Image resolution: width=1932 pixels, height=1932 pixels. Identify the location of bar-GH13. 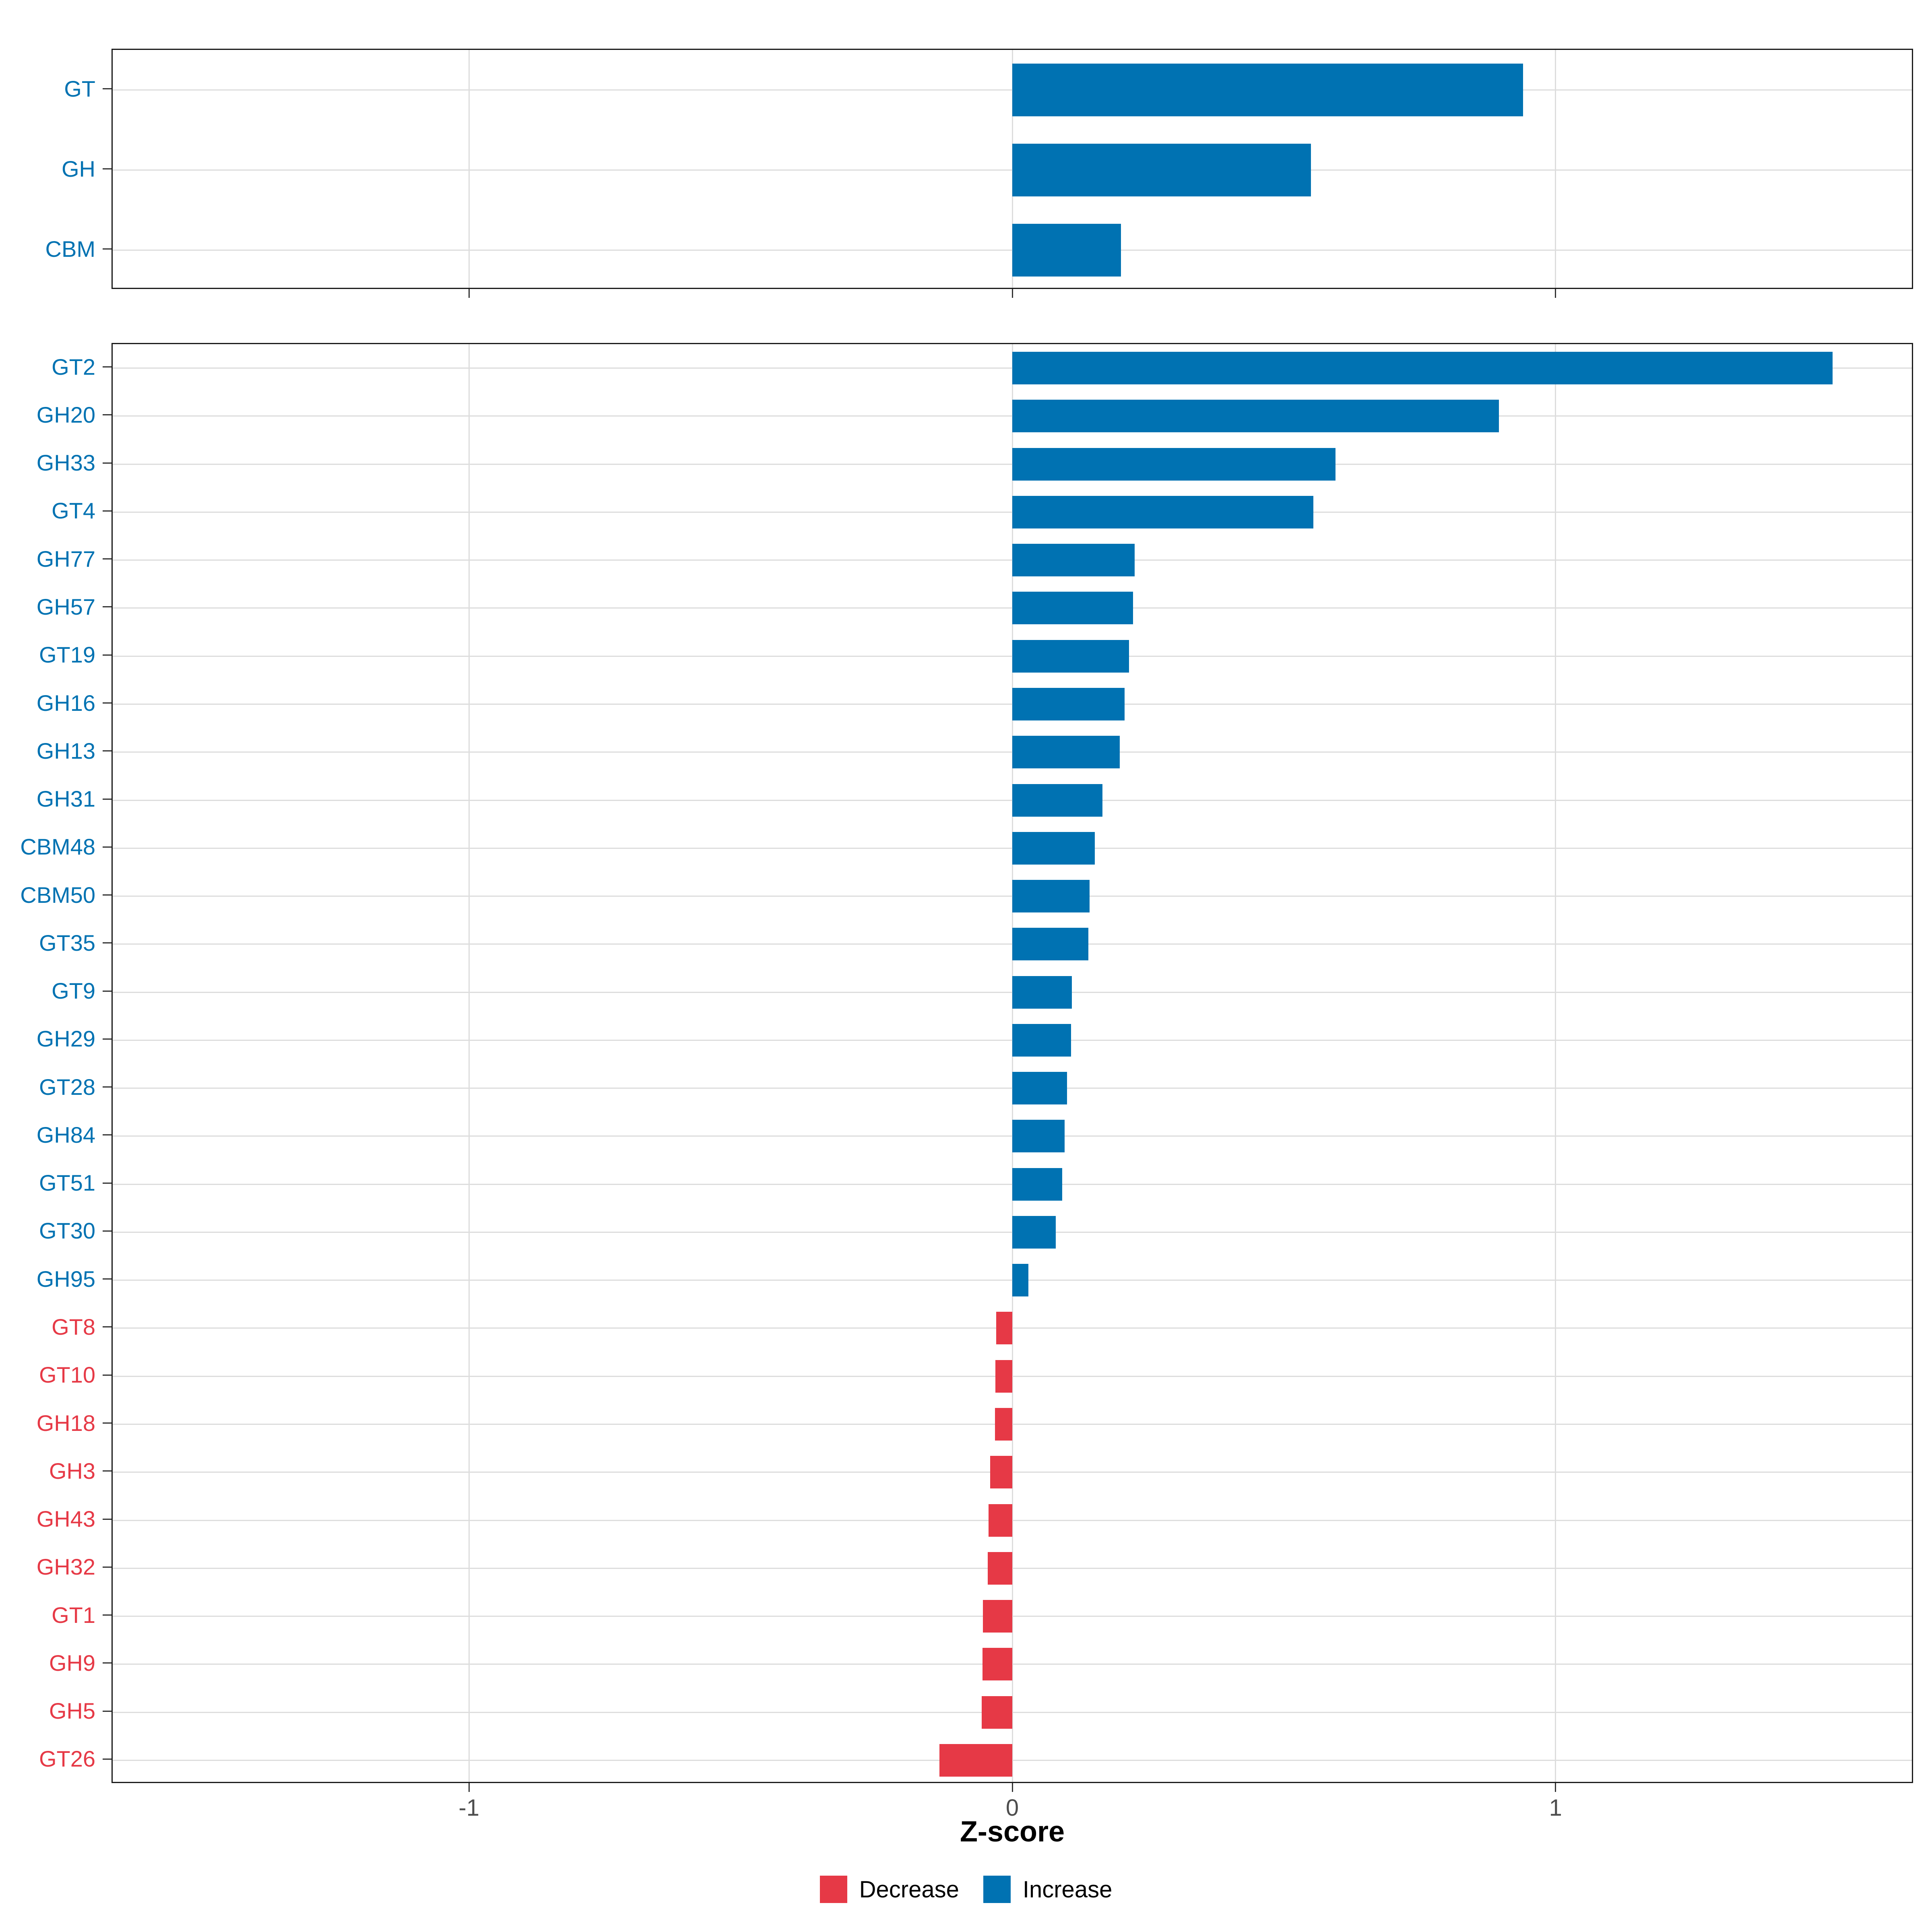
(1066, 752).